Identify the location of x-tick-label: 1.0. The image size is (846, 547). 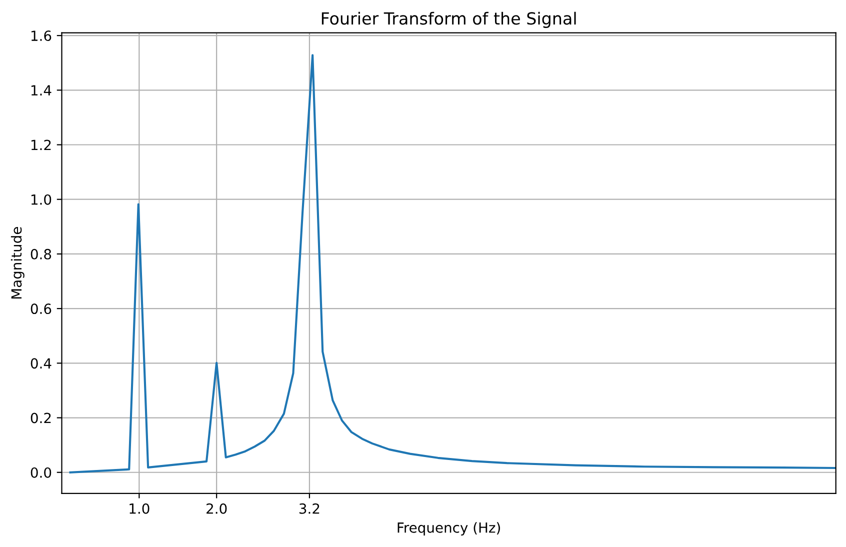
(140, 508).